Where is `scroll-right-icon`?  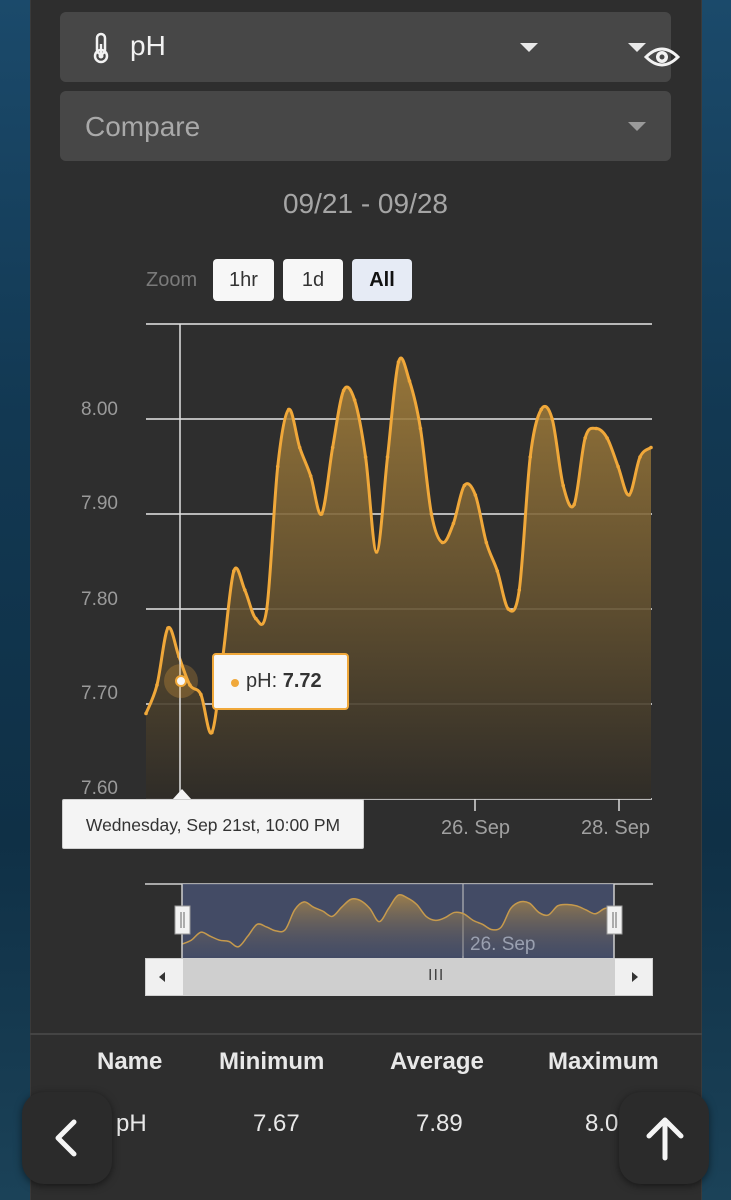 scroll-right-icon is located at coordinates (635, 977).